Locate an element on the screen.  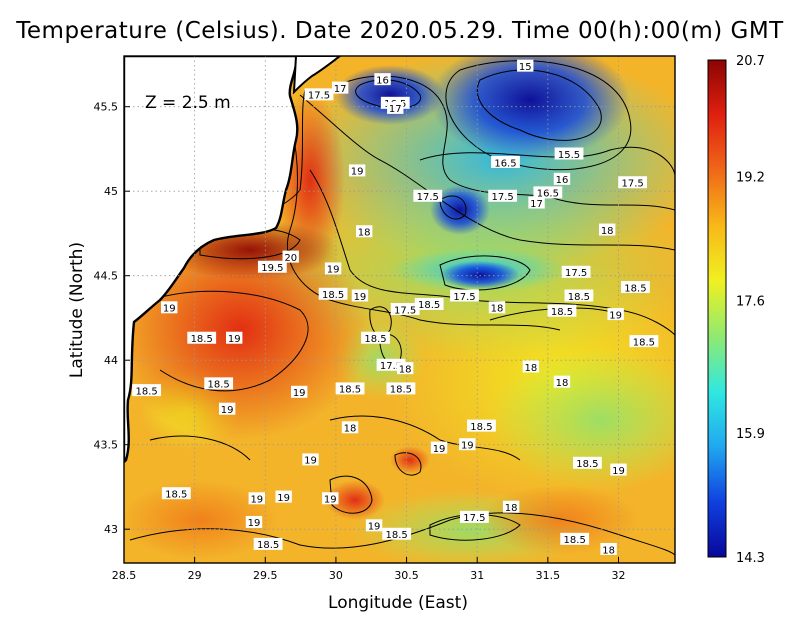
contour-label-62: 18.5 is located at coordinates (268, 545).